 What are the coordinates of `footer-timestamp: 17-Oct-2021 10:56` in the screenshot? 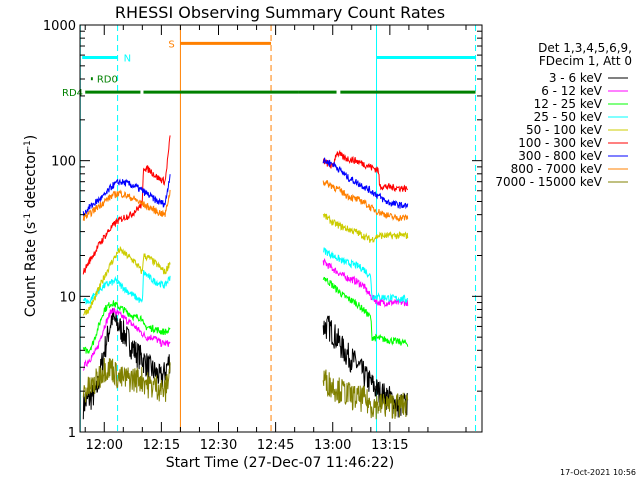 It's located at (598, 472).